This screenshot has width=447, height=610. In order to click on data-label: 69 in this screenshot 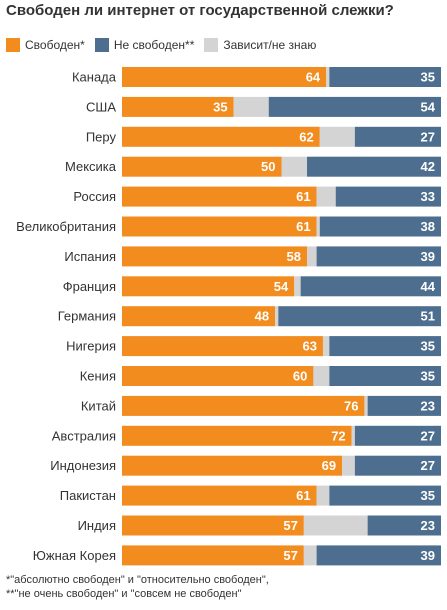, I will do `click(329, 465)`.